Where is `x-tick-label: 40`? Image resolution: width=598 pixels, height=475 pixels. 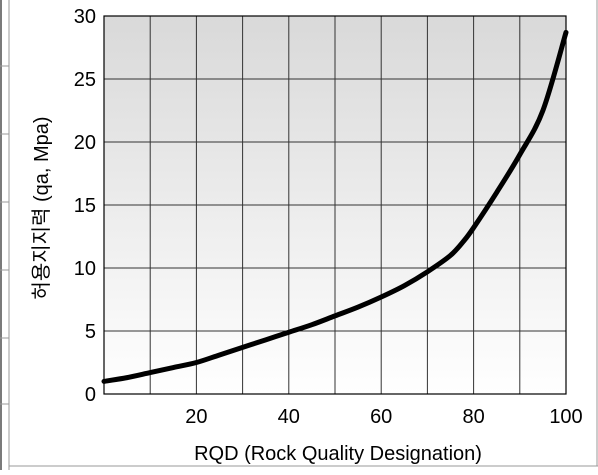 x-tick-label: 40 is located at coordinates (289, 417).